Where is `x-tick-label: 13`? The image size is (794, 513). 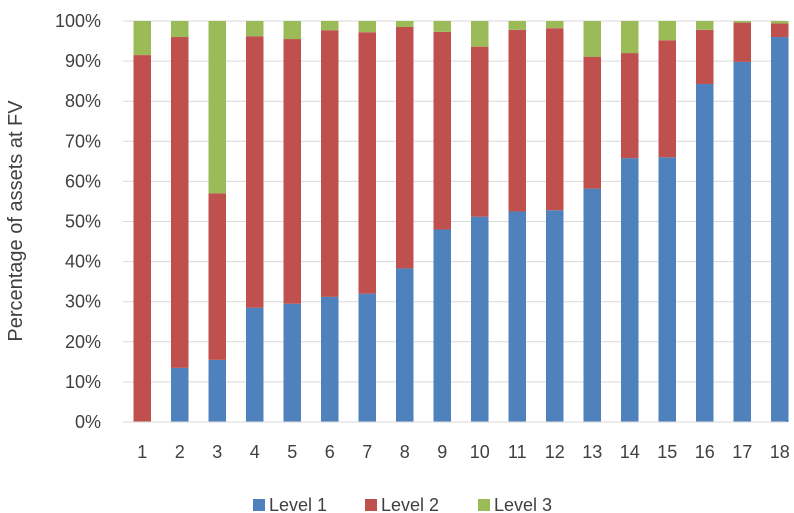
x-tick-label: 13 is located at coordinates (592, 452).